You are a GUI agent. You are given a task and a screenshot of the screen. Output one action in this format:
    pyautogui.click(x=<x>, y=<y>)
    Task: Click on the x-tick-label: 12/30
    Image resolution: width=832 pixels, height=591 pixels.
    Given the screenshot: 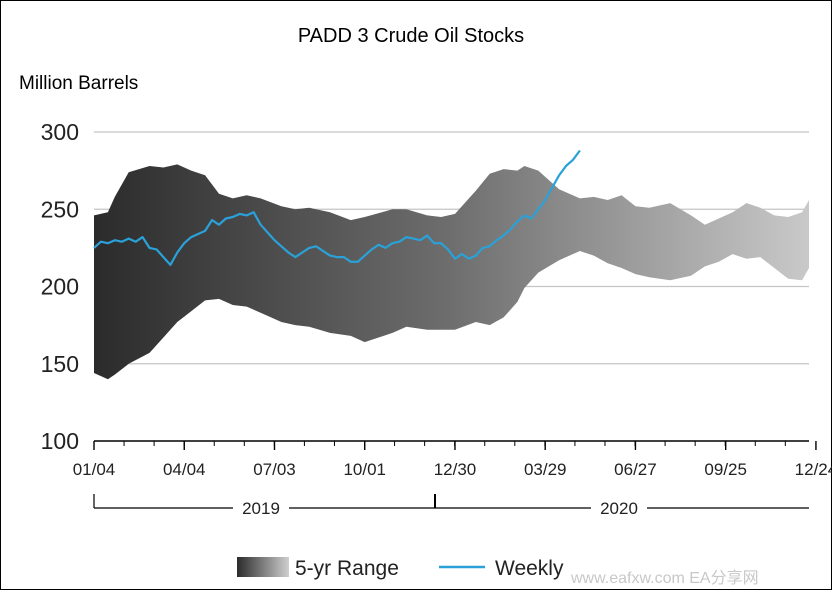 What is the action you would take?
    pyautogui.click(x=455, y=469)
    